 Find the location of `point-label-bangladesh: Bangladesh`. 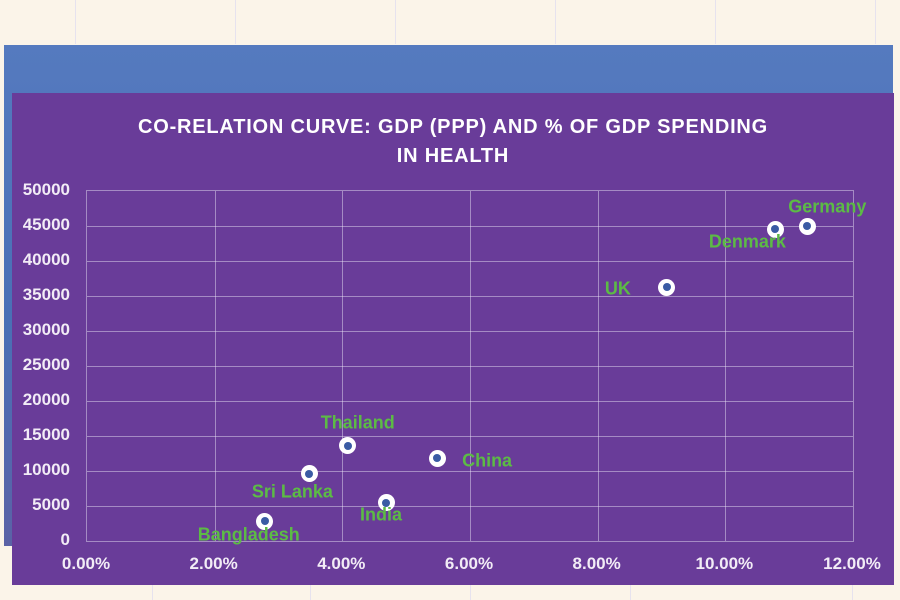

point-label-bangladesh: Bangladesh is located at coordinates (248, 534).